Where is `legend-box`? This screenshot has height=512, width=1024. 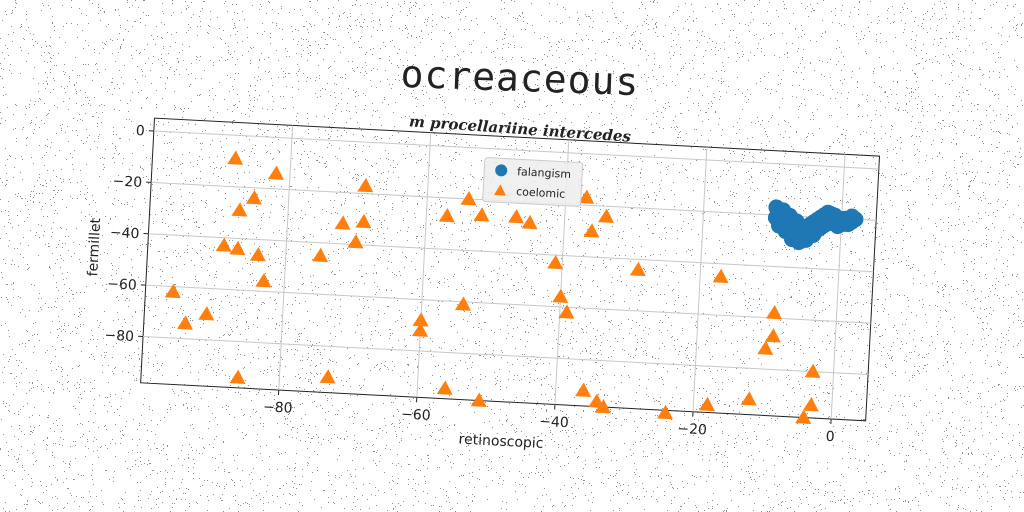
legend-box is located at coordinates (533, 182).